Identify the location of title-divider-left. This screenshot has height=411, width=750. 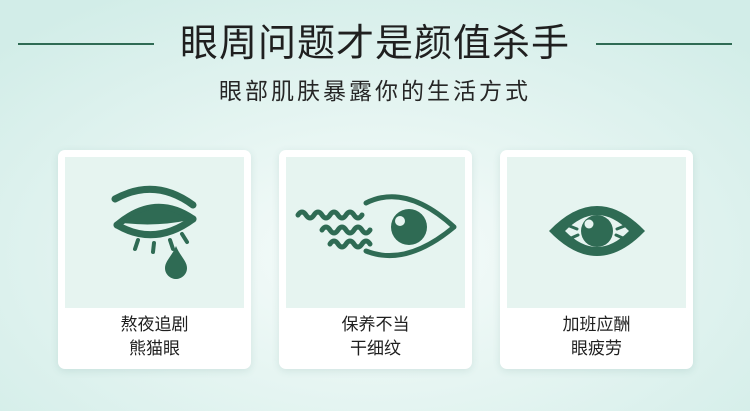
(86, 44).